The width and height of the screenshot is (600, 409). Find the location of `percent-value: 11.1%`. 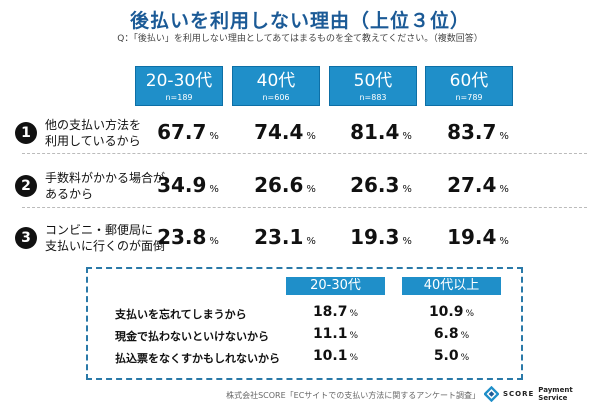

percent-value: 11.1% is located at coordinates (335, 334).